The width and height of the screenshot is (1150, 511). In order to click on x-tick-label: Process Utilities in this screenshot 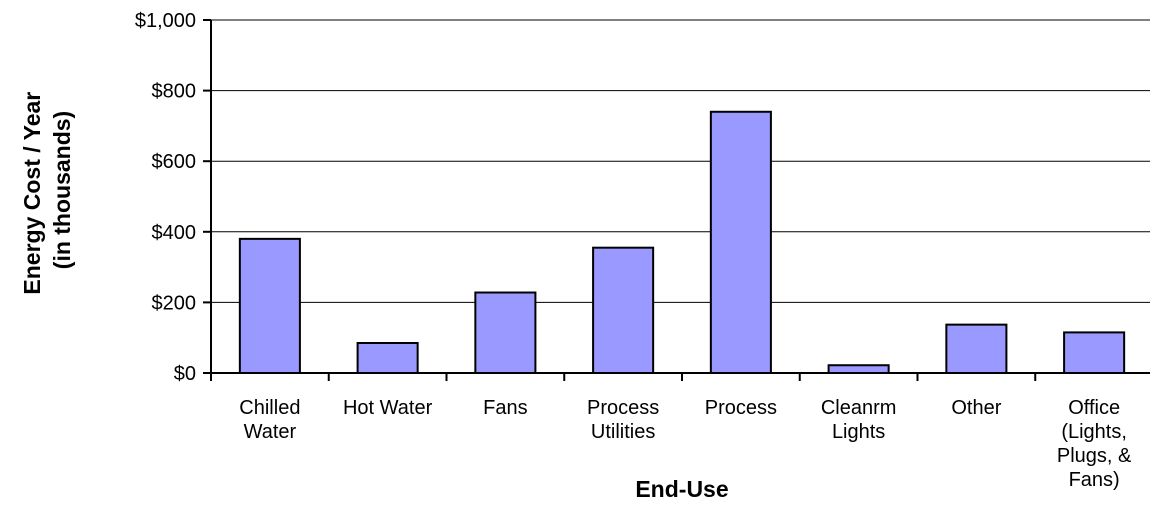, I will do `click(623, 420)`.